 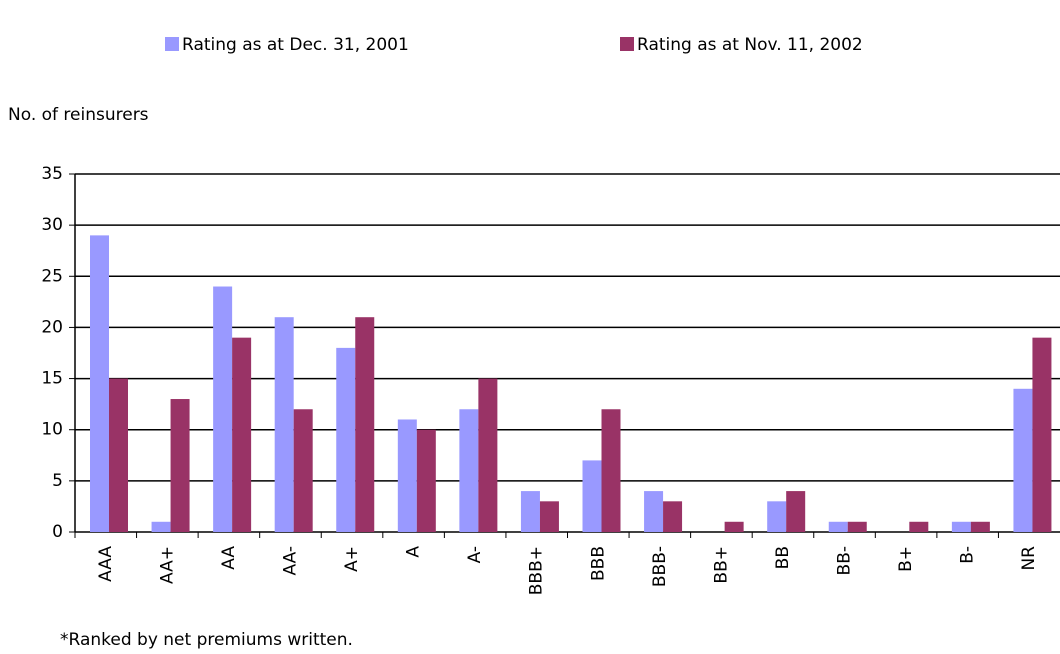 What do you see at coordinates (845, 560) in the screenshot?
I see `x-tick-label: BB-` at bounding box center [845, 560].